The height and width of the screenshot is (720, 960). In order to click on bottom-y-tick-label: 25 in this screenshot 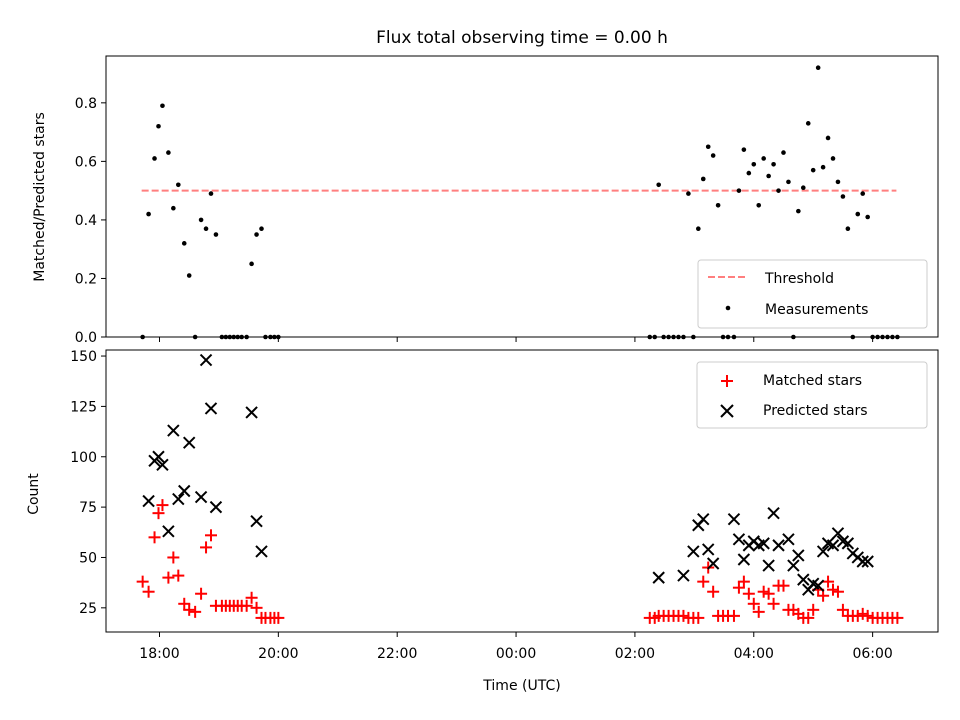, I will do `click(88, 609)`.